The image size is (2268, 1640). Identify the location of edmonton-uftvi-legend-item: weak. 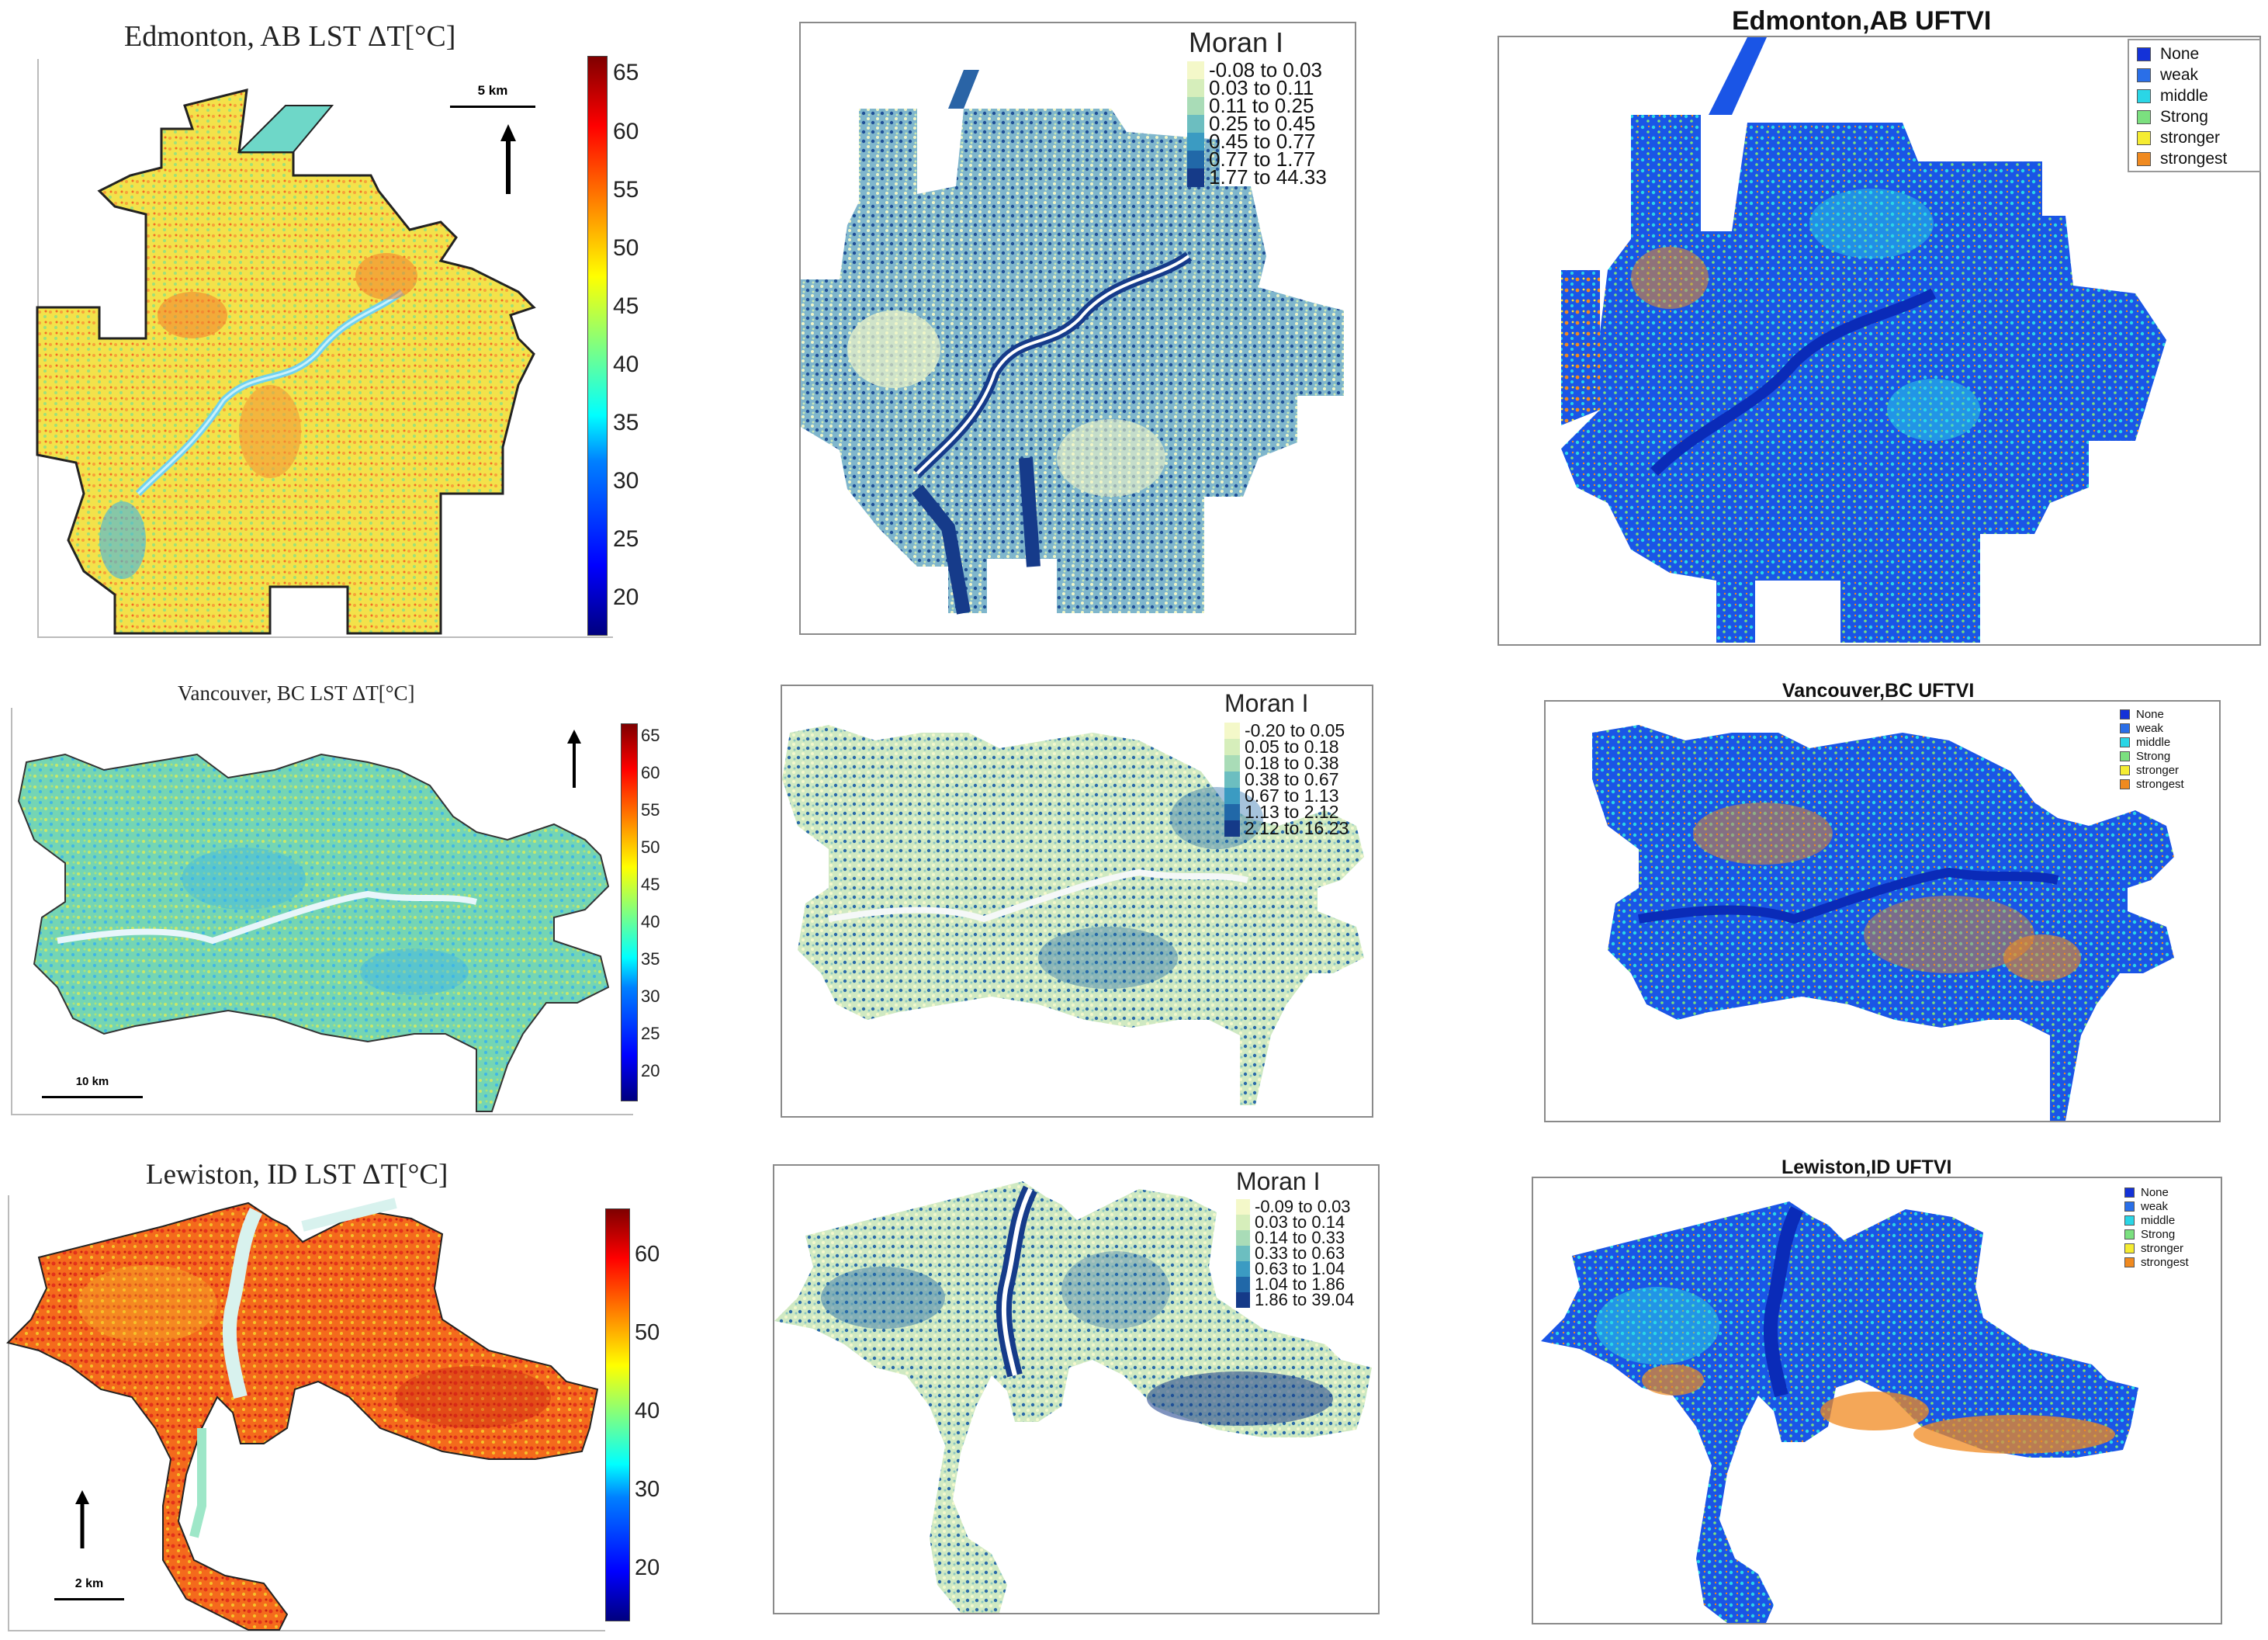
(2168, 75).